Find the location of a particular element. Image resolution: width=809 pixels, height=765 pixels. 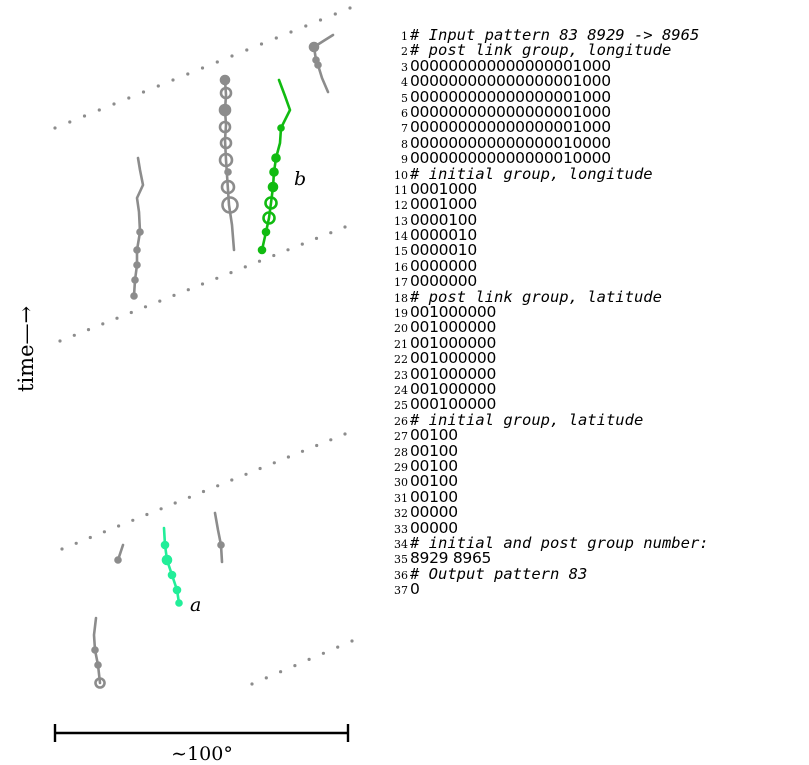

line-number: 34 is located at coordinates (401, 544).